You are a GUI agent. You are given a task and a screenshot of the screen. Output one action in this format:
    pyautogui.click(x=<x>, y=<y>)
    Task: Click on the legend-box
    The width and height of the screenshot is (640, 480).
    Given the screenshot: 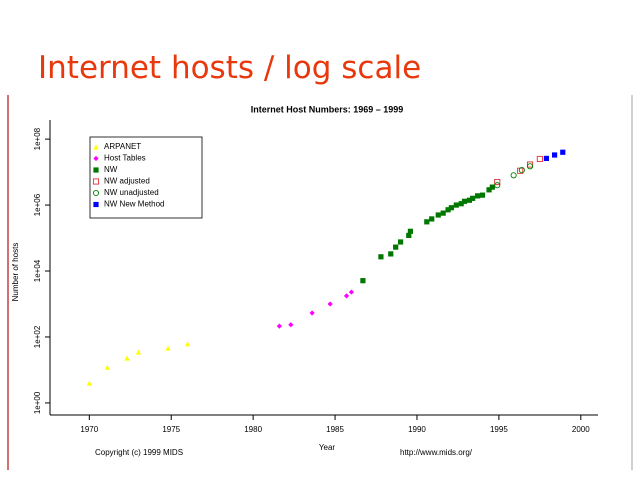 What is the action you would take?
    pyautogui.click(x=146, y=177)
    